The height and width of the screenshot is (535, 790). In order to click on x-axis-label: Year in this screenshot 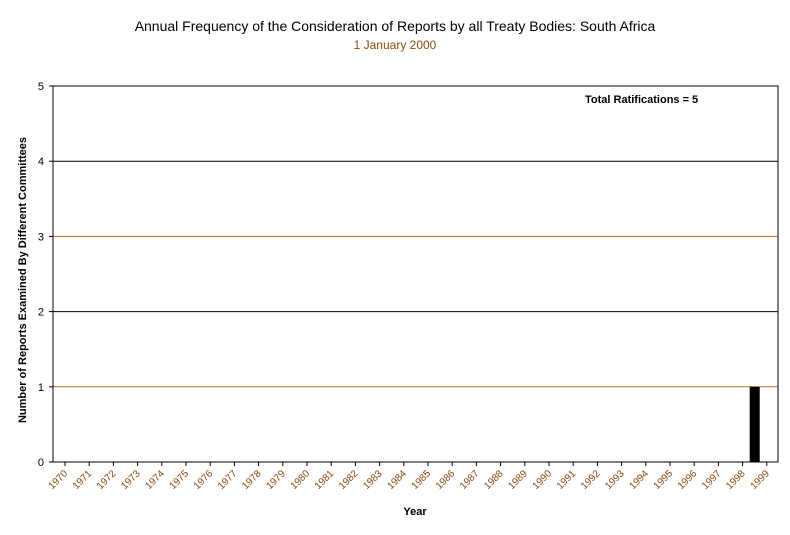, I will do `click(415, 512)`.